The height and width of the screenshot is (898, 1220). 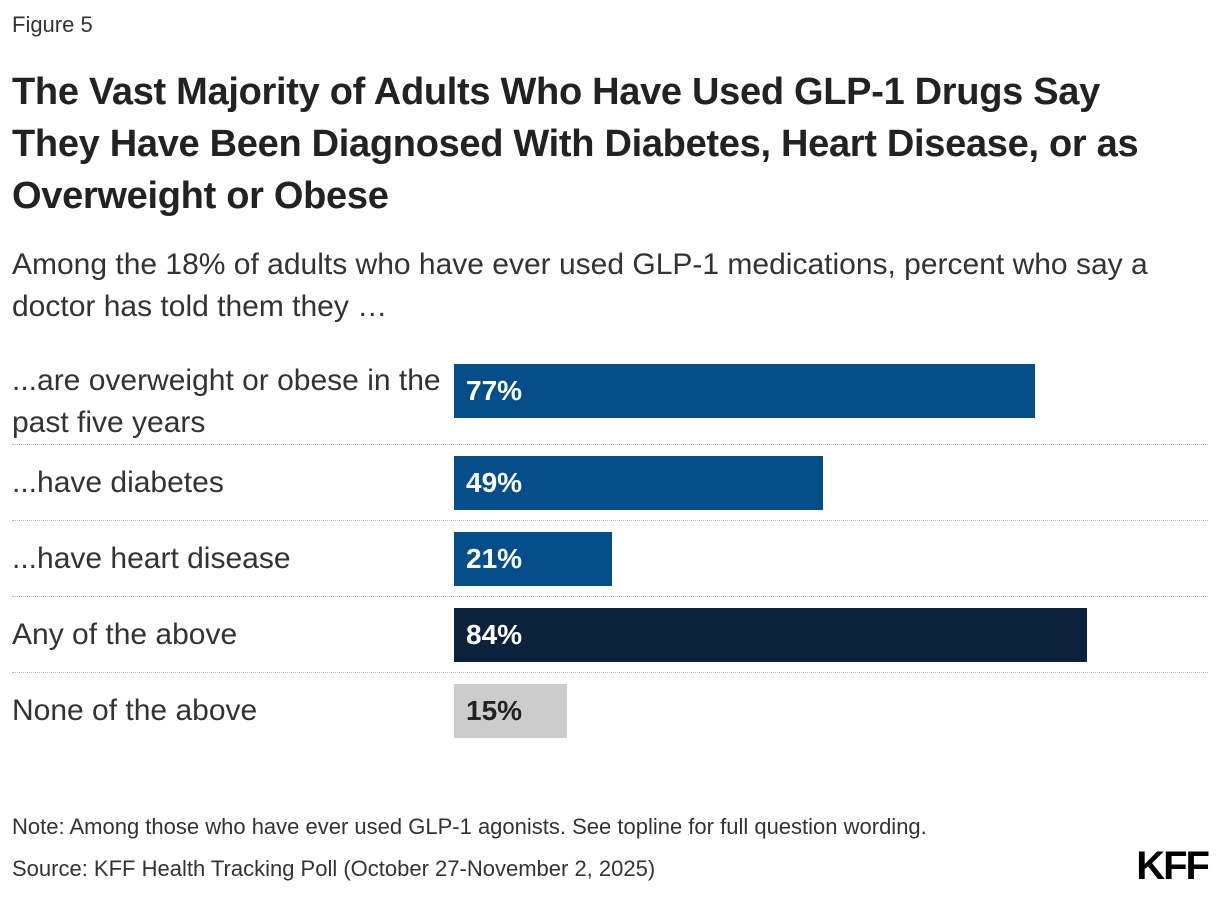 What do you see at coordinates (118, 482) in the screenshot?
I see `category-label: ...have diabetes` at bounding box center [118, 482].